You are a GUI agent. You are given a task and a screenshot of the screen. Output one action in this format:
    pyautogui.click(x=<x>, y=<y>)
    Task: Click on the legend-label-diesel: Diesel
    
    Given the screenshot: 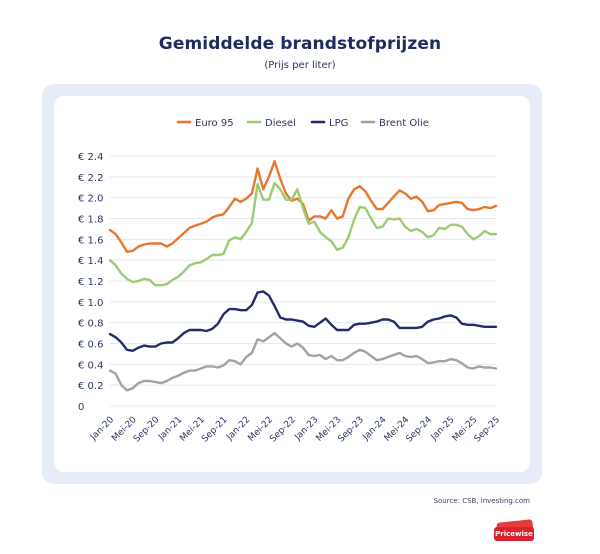 What is the action you would take?
    pyautogui.click(x=280, y=123)
    